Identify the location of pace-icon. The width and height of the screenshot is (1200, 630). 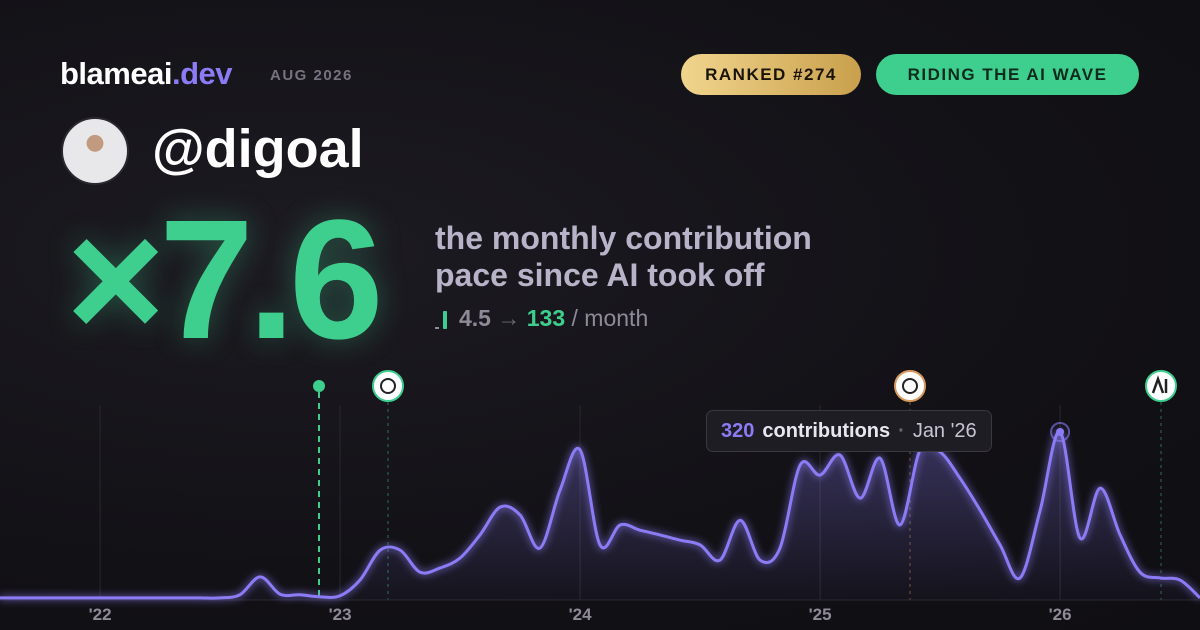
(442, 319).